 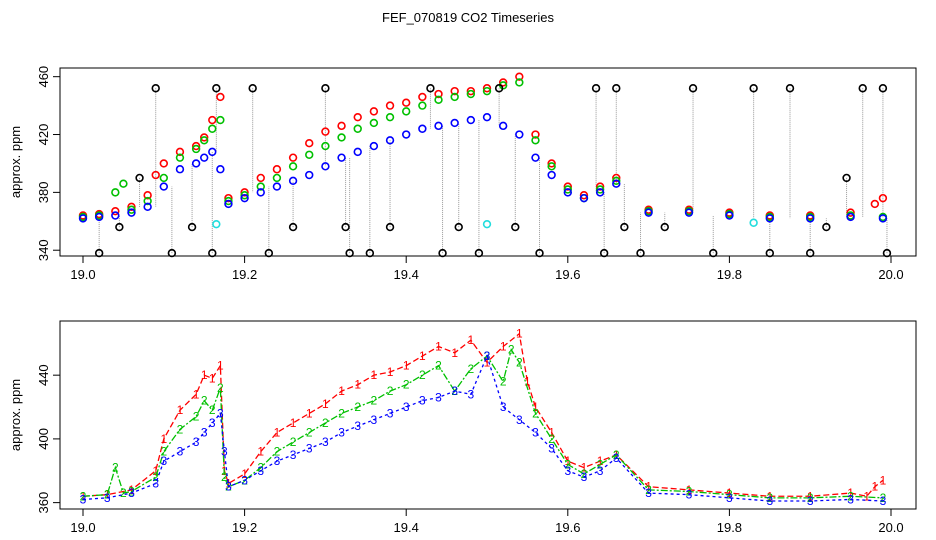 What do you see at coordinates (43, 503) in the screenshot?
I see `bottom-y-tick-label: 360` at bounding box center [43, 503].